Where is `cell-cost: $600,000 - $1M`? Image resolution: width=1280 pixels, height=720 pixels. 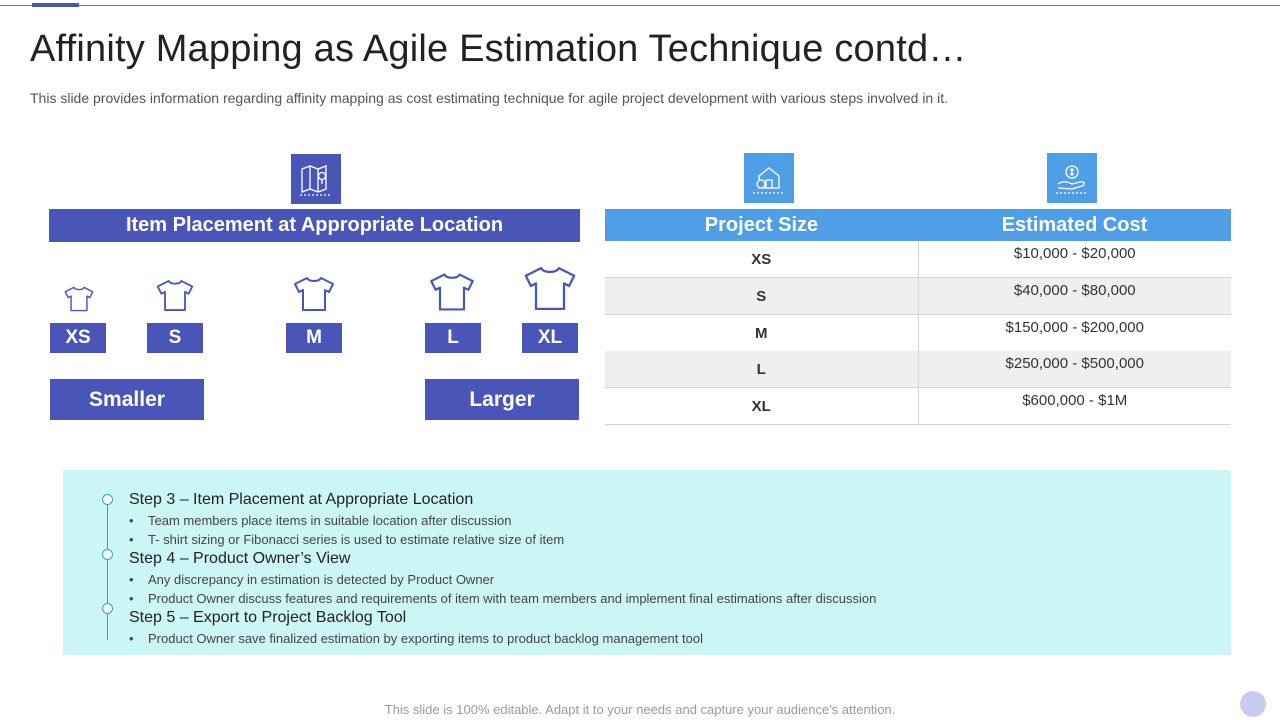
cell-cost: $600,000 - $1M is located at coordinates (1075, 400).